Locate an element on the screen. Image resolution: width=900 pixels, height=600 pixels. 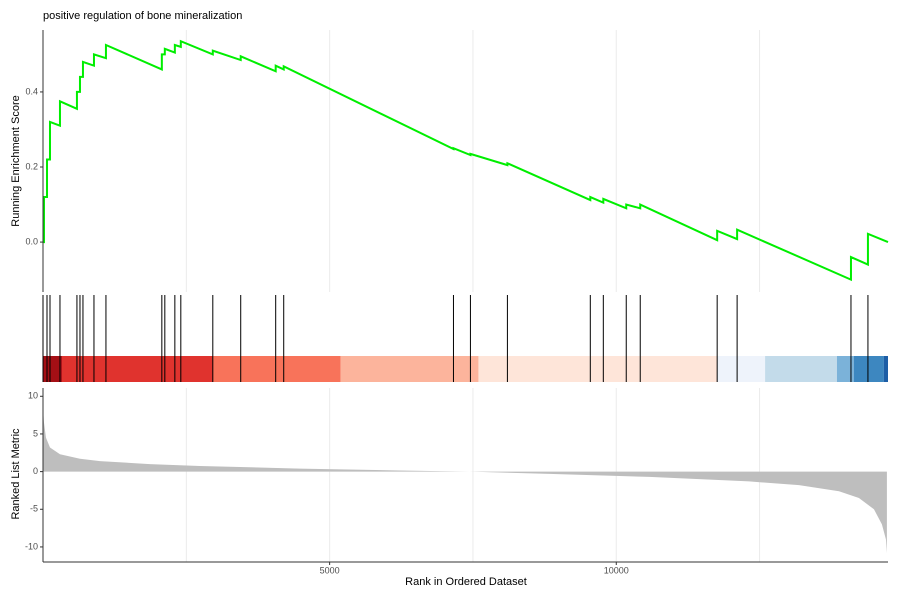
y-axis-label: Ranked List Metric is located at coordinates (16, 474).